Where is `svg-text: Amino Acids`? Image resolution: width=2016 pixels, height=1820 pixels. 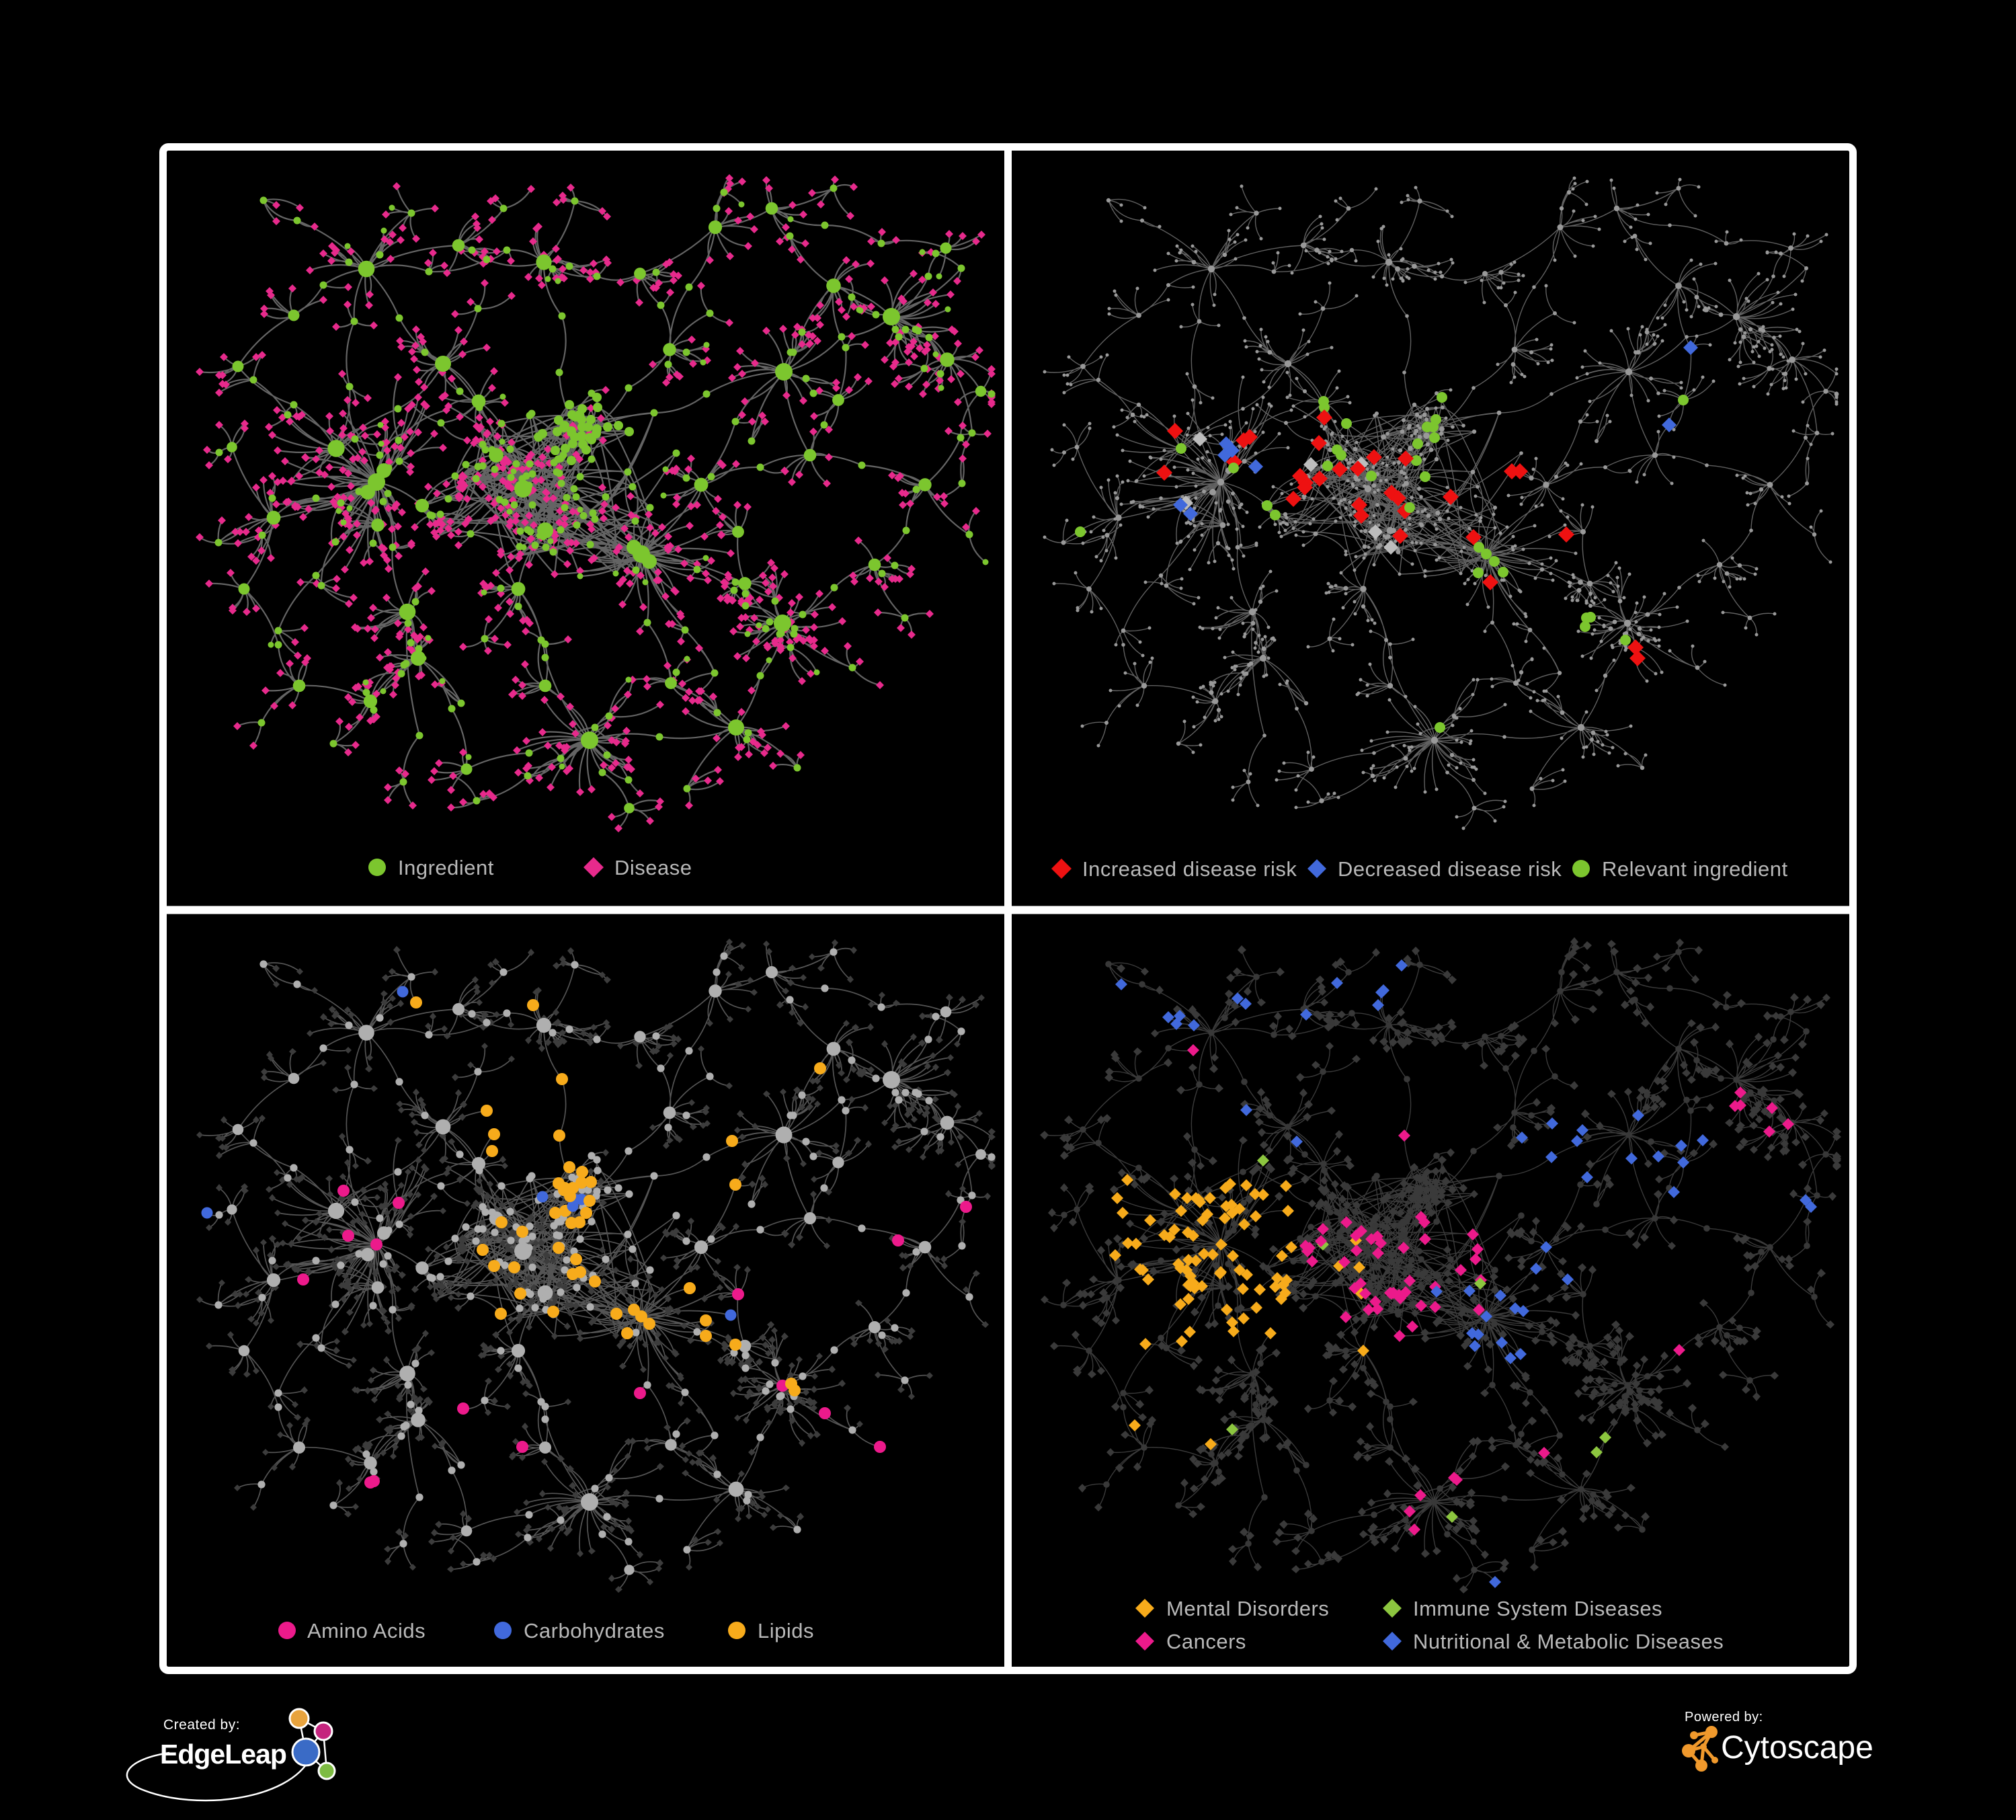 svg-text: Amino Acids is located at coordinates (366, 1631).